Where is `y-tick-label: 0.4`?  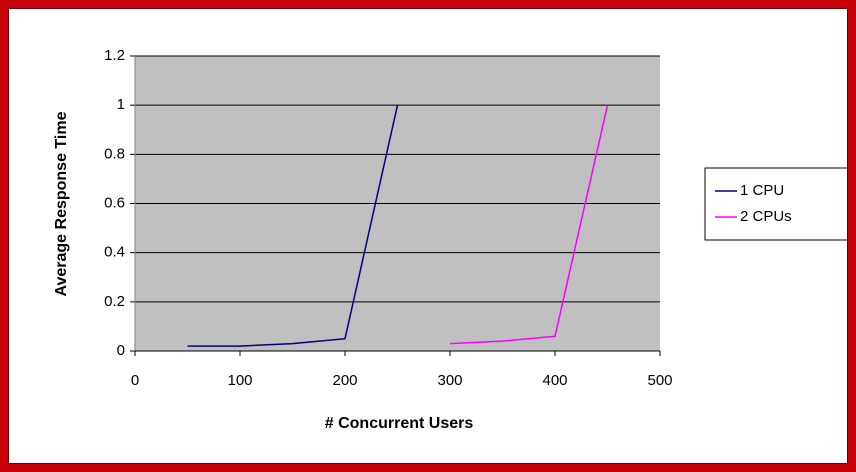
y-tick-label: 0.4 is located at coordinates (114, 252).